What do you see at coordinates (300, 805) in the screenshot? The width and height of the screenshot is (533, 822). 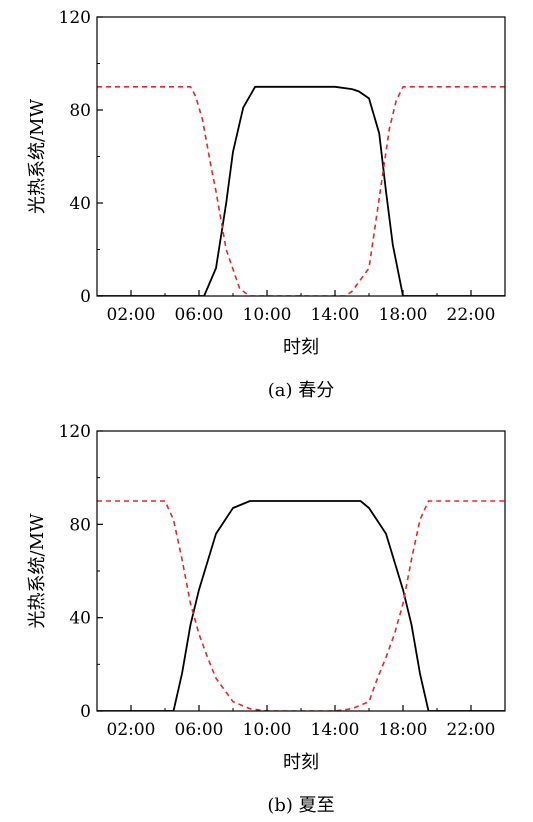 I see `panel-caption: (b) 夏至` at bounding box center [300, 805].